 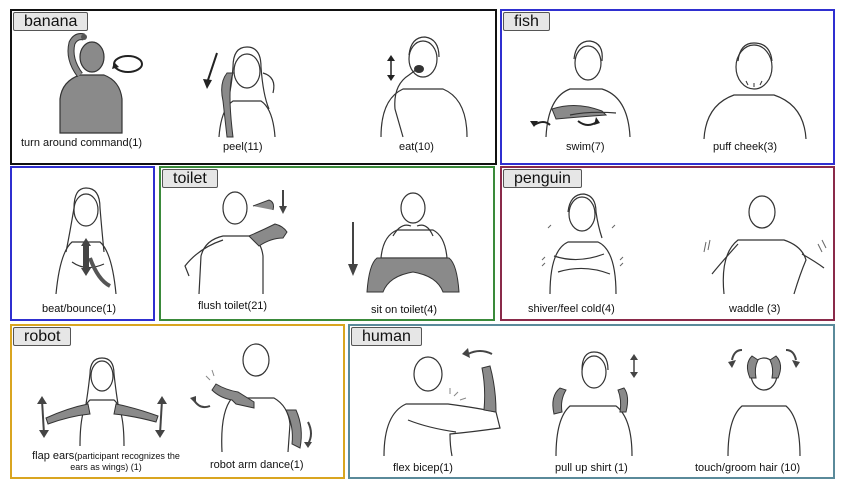 I want to click on sign-label-waddle: waddle (3), so click(x=755, y=309).